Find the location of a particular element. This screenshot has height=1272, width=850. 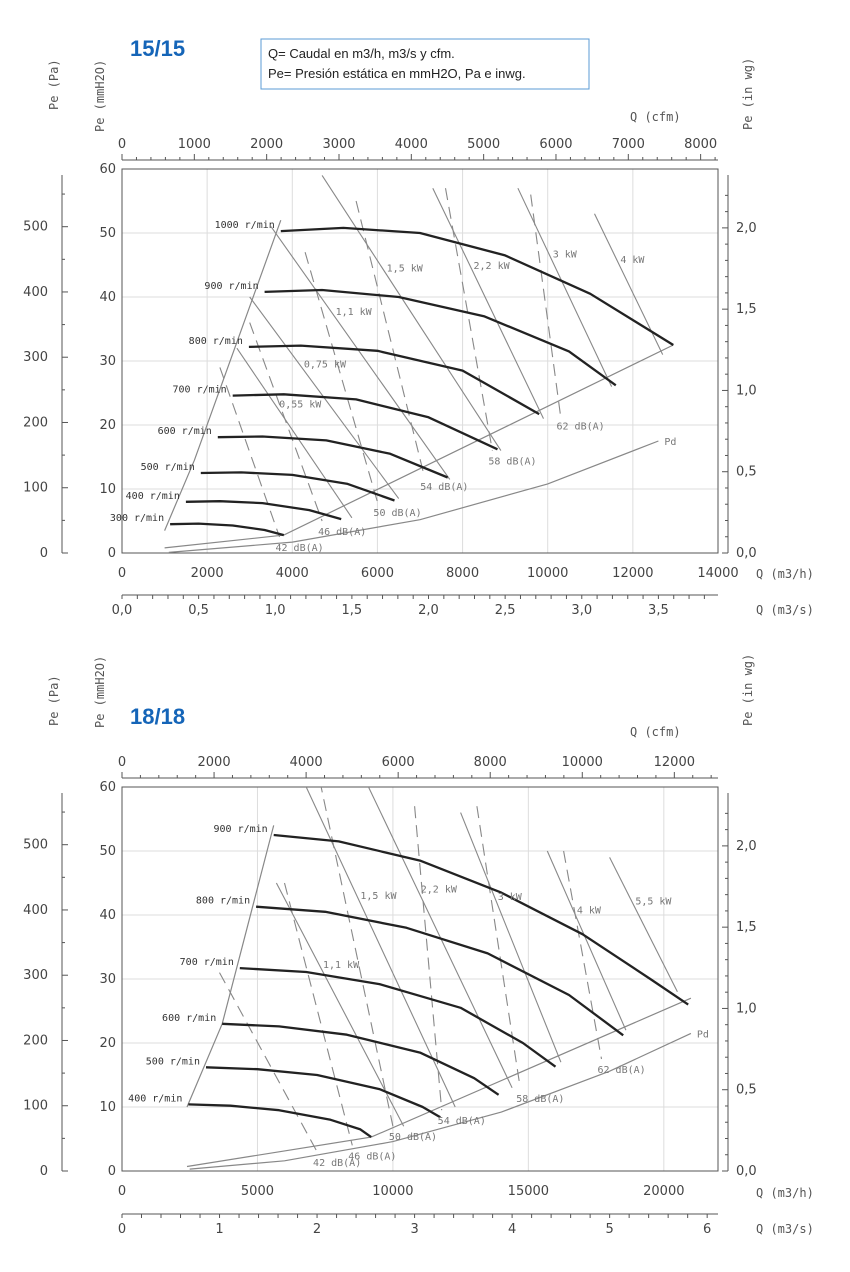

mmh2o-tick-label: 10 is located at coordinates (107, 1107).